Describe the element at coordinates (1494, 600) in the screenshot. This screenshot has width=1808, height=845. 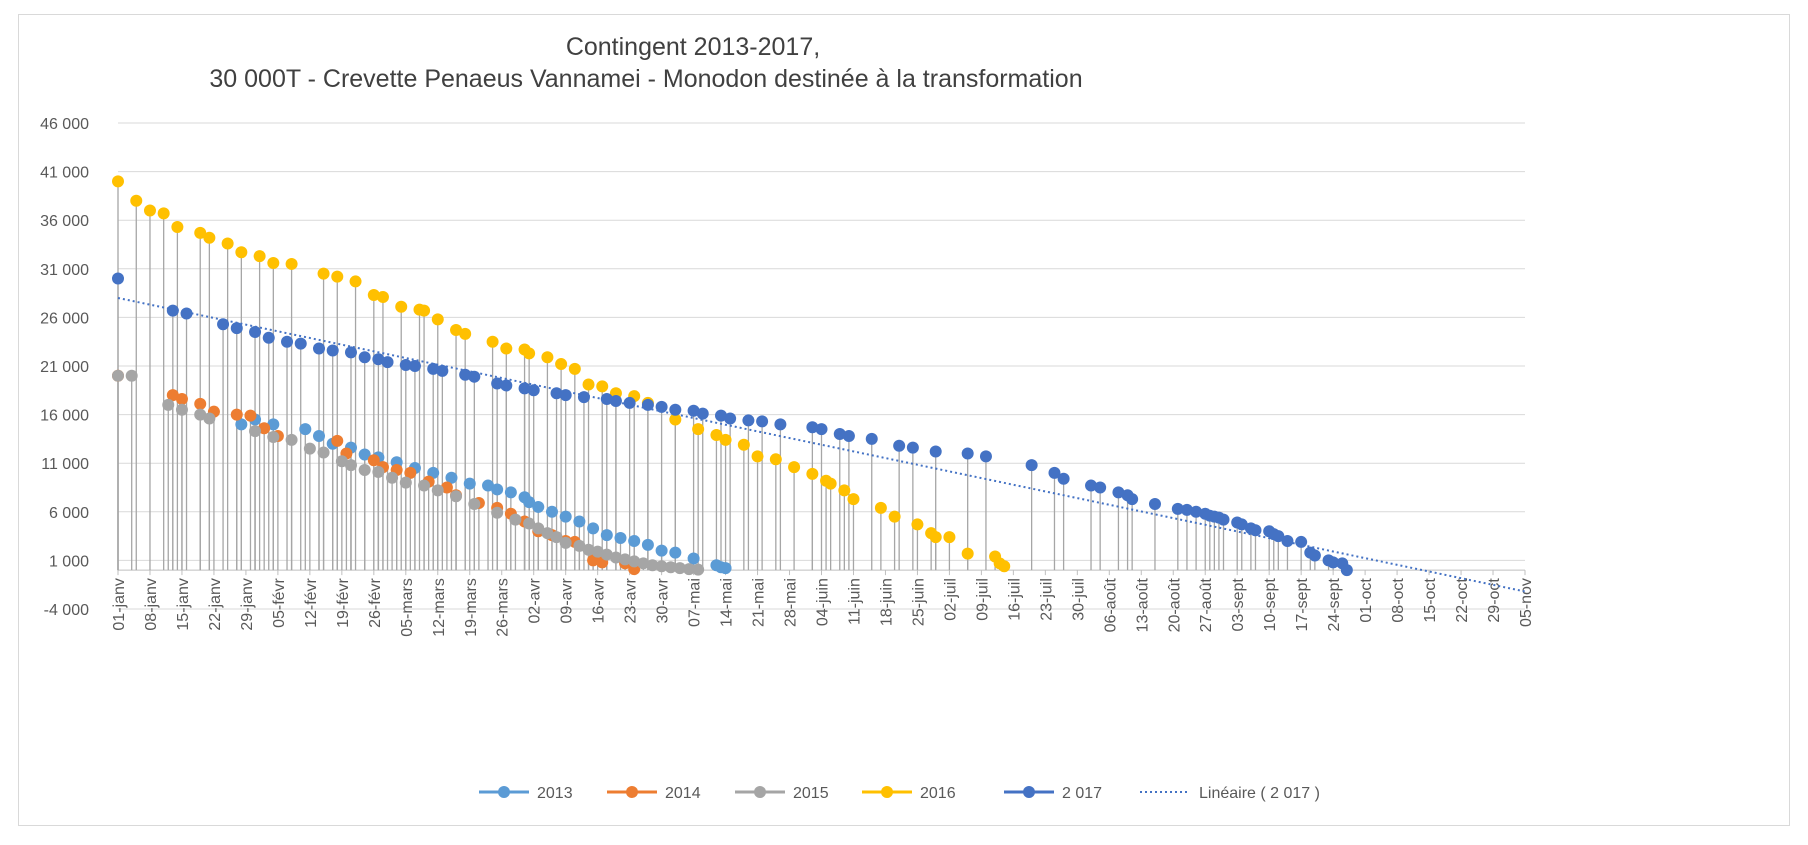
I see `x-tick-label: 29-oct` at that location.